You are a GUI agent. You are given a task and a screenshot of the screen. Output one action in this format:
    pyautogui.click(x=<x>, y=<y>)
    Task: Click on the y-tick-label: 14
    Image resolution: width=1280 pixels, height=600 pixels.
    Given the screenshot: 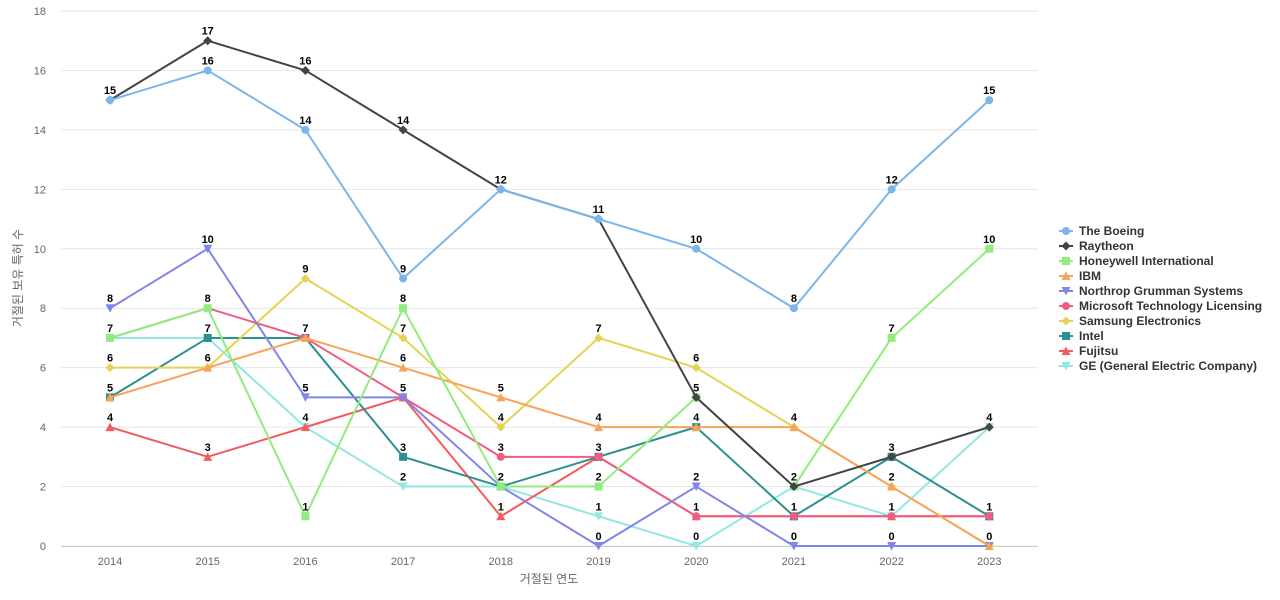 What is the action you would take?
    pyautogui.click(x=40, y=131)
    